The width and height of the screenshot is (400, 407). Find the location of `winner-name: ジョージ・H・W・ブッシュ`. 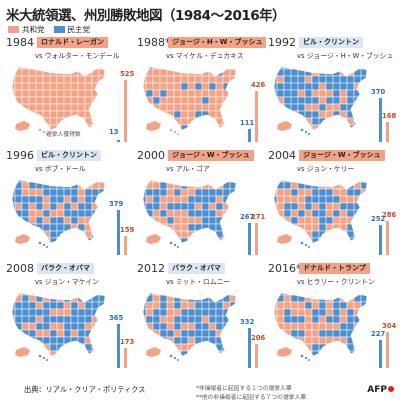

winner-name: ジョージ・H・W・ブッシュ is located at coordinates (217, 42).